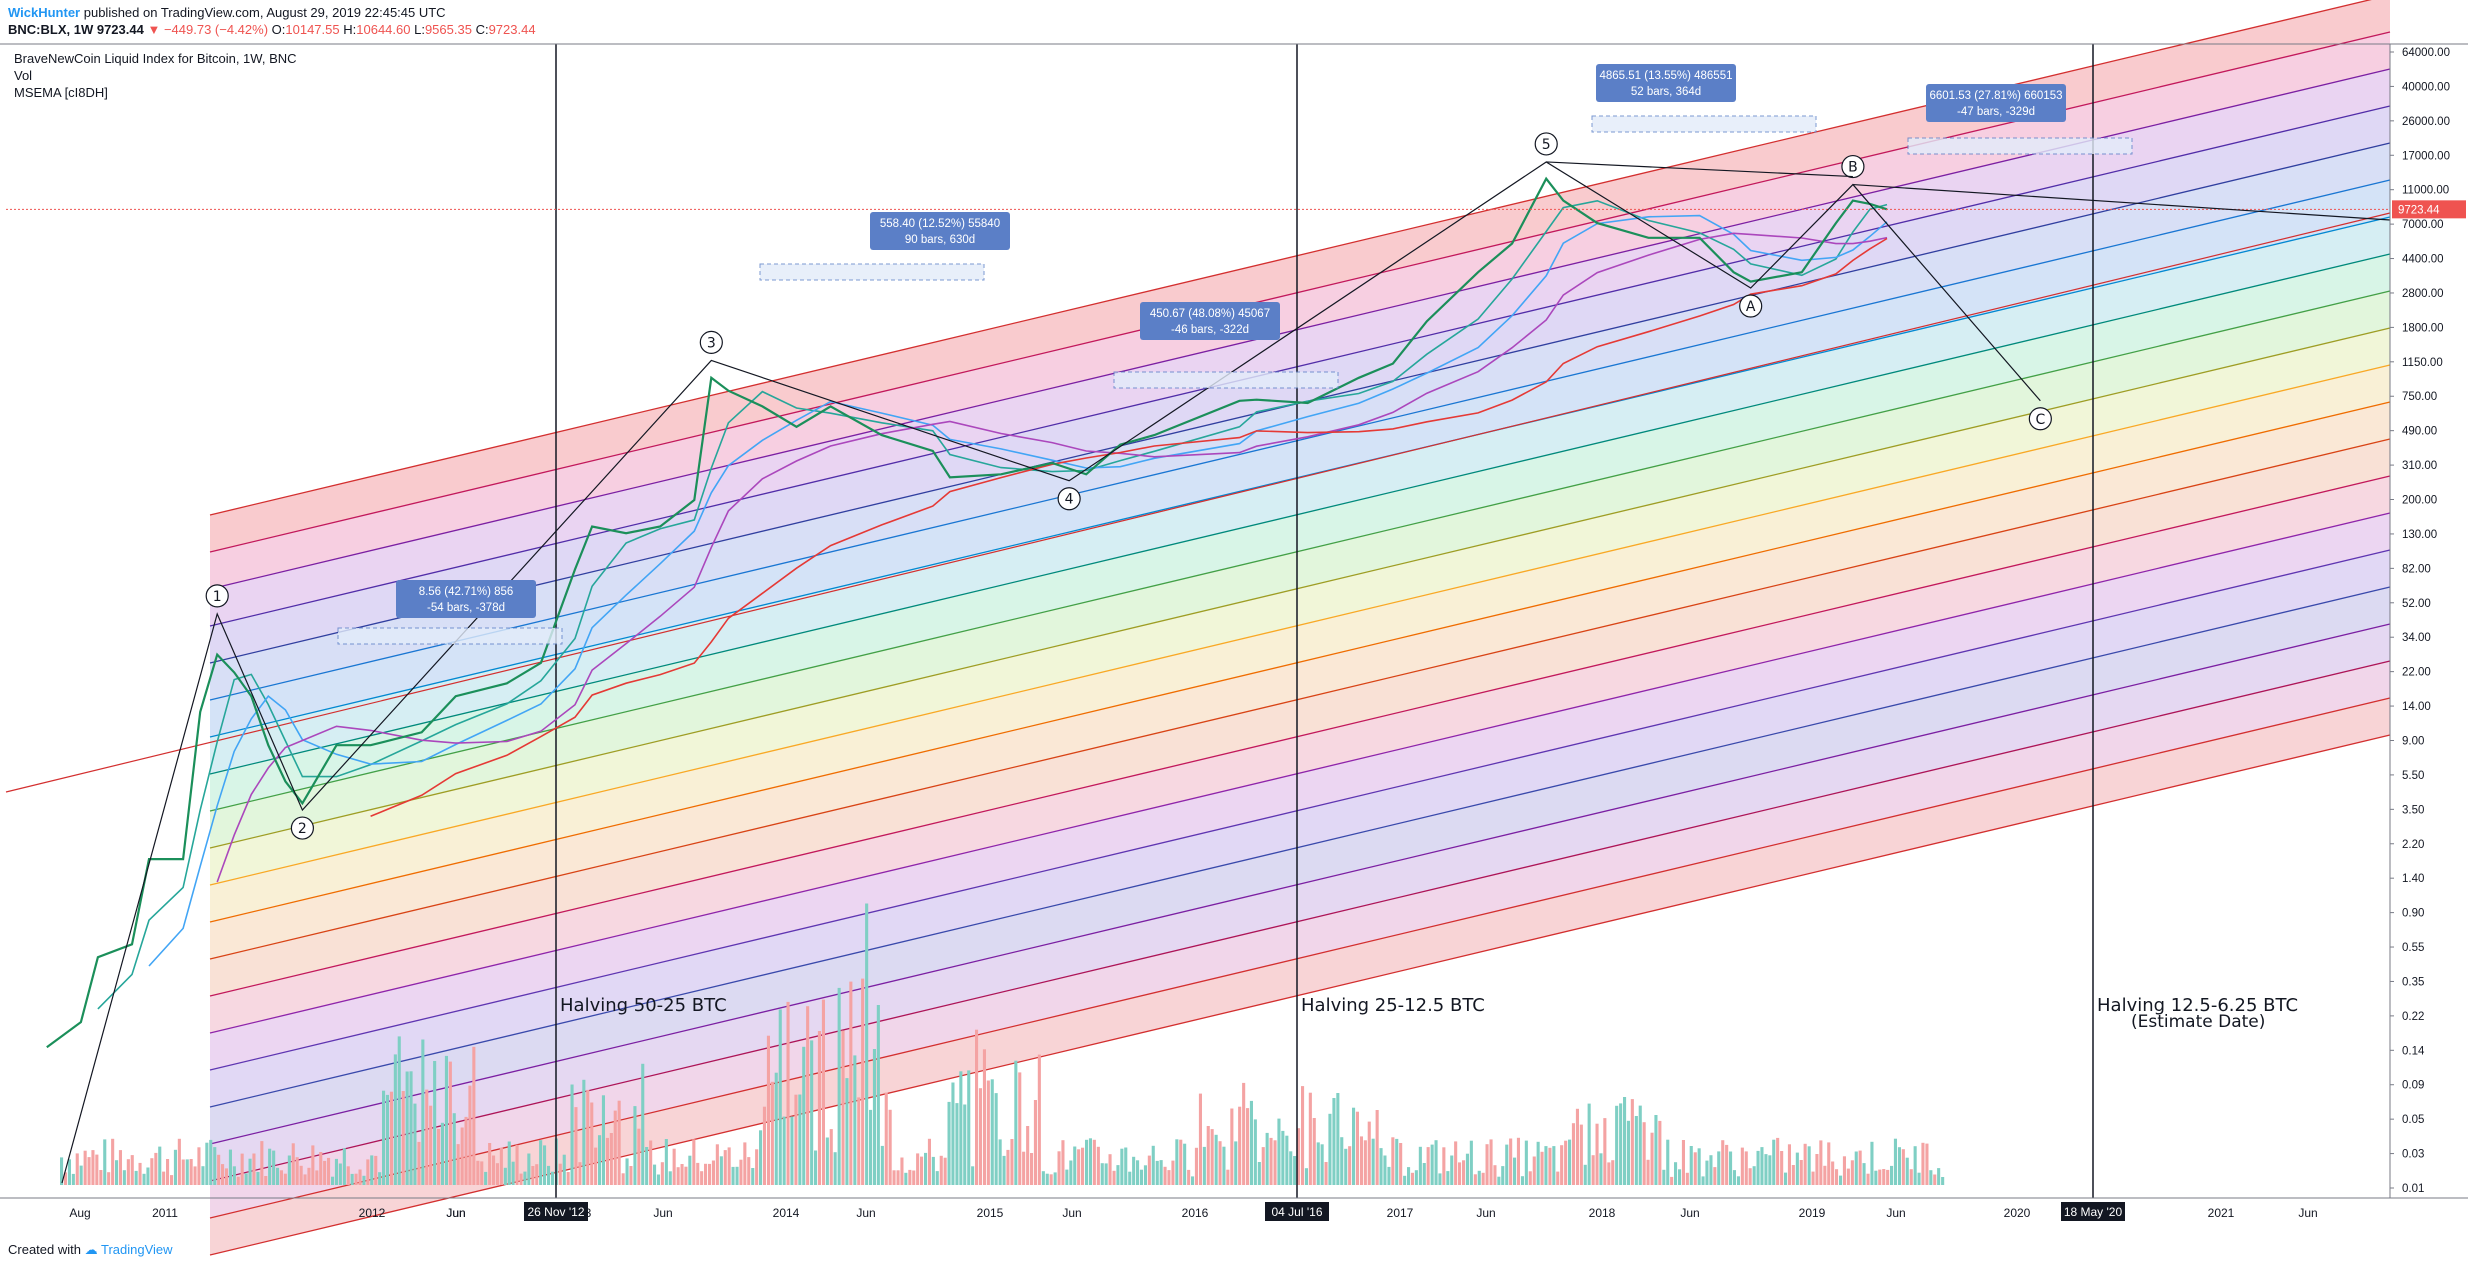  I want to click on measure-line2: -47 bars, -329d, so click(1996, 112).